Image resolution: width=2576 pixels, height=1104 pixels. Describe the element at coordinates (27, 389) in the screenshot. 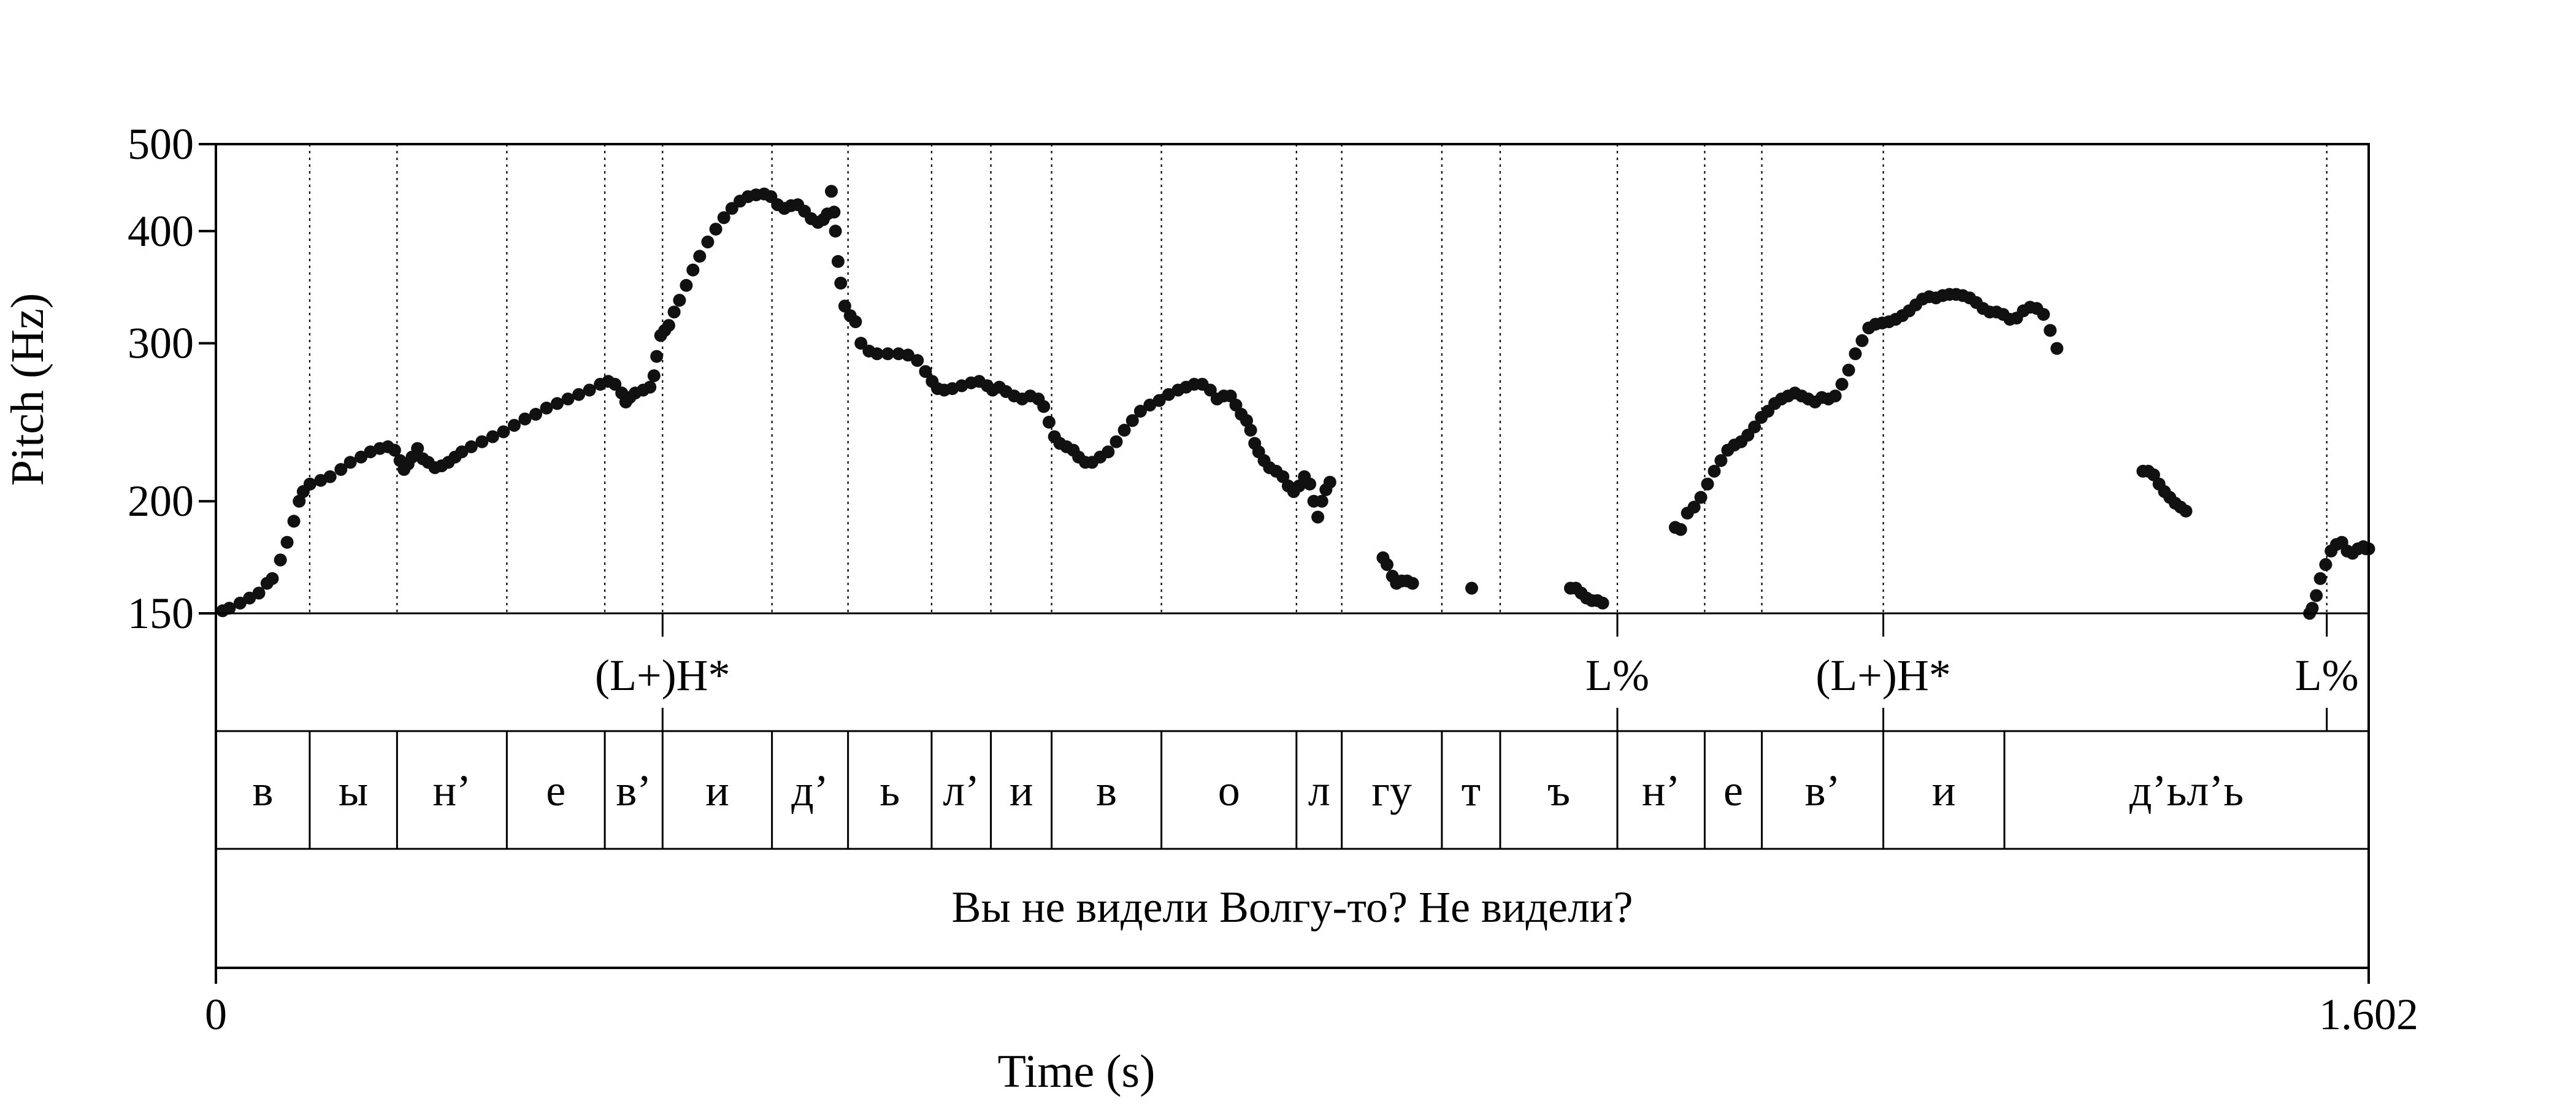

I see `y-axis-label: Pitch (Hz)` at that location.